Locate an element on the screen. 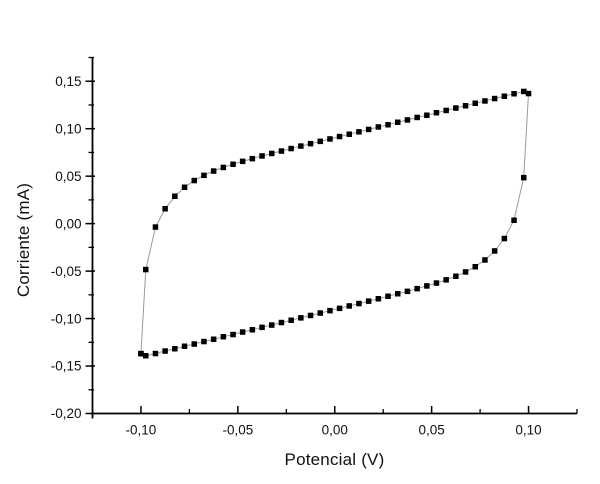  y-tick-label: -0,15 is located at coordinates (66, 366).